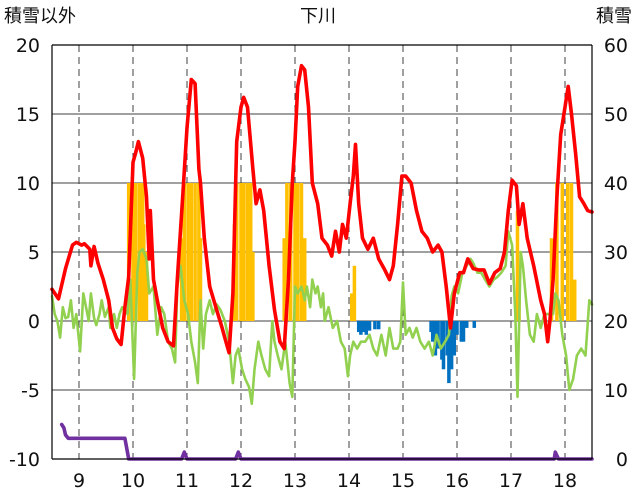 Image resolution: width=636 pixels, height=501 pixels. Describe the element at coordinates (24, 460) in the screenshot. I see `left-tick-label: -10` at that location.